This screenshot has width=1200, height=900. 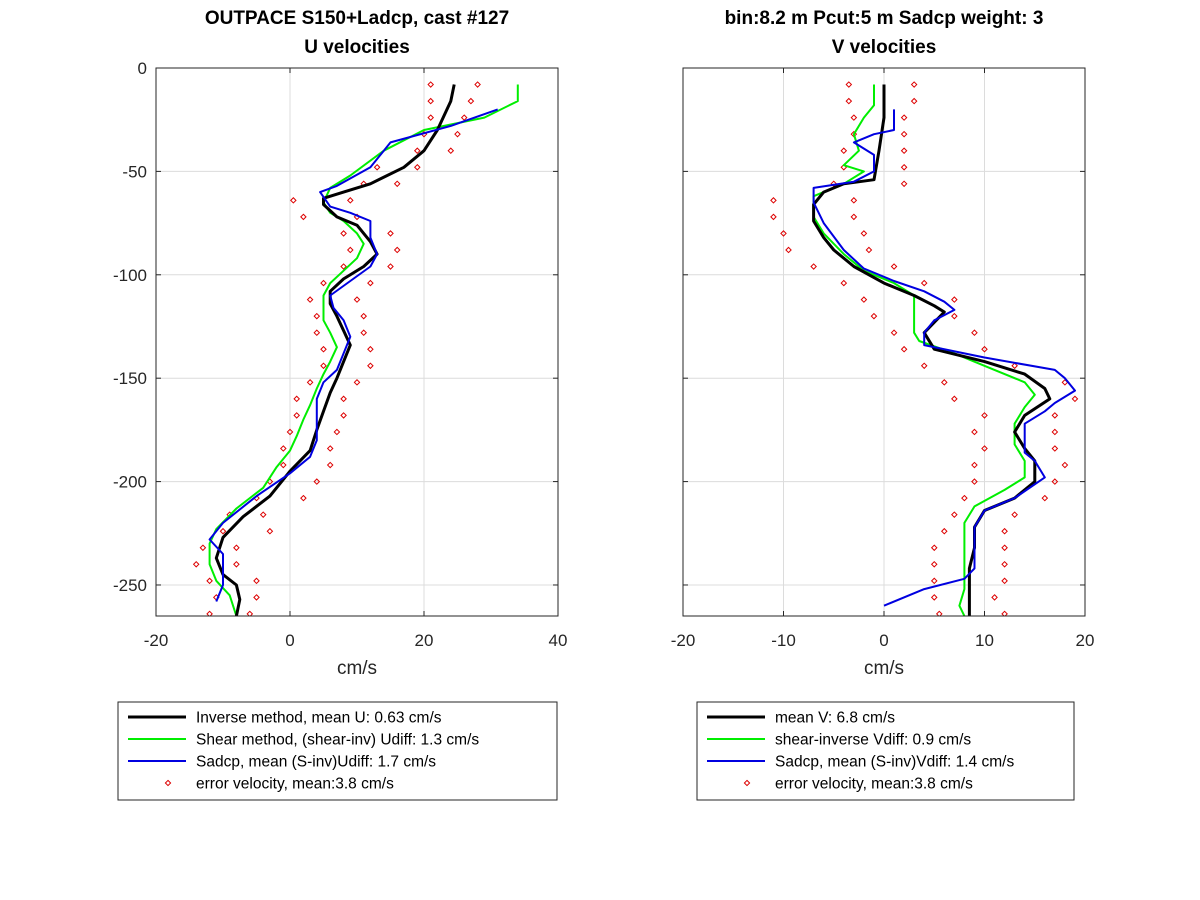 I want to click on chart-title-line1: bin:8.2 m Pcut:5 m Sadcp weight: 3, so click(x=884, y=18).